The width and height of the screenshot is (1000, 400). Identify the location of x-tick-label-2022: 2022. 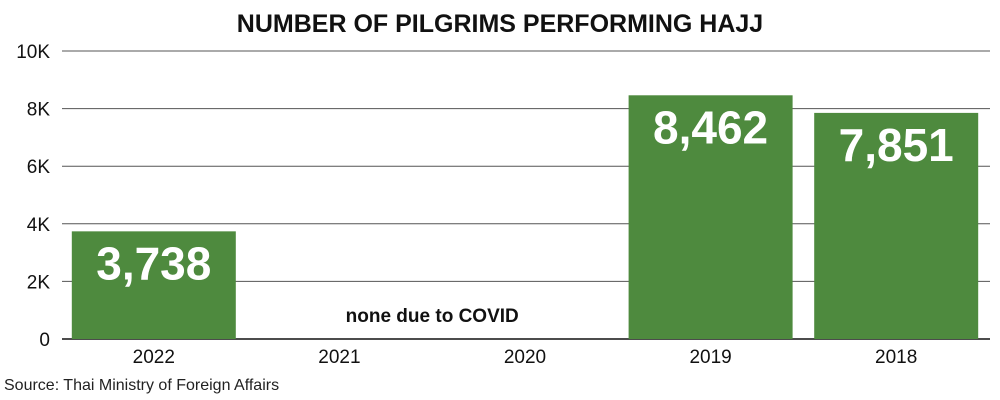
(154, 357).